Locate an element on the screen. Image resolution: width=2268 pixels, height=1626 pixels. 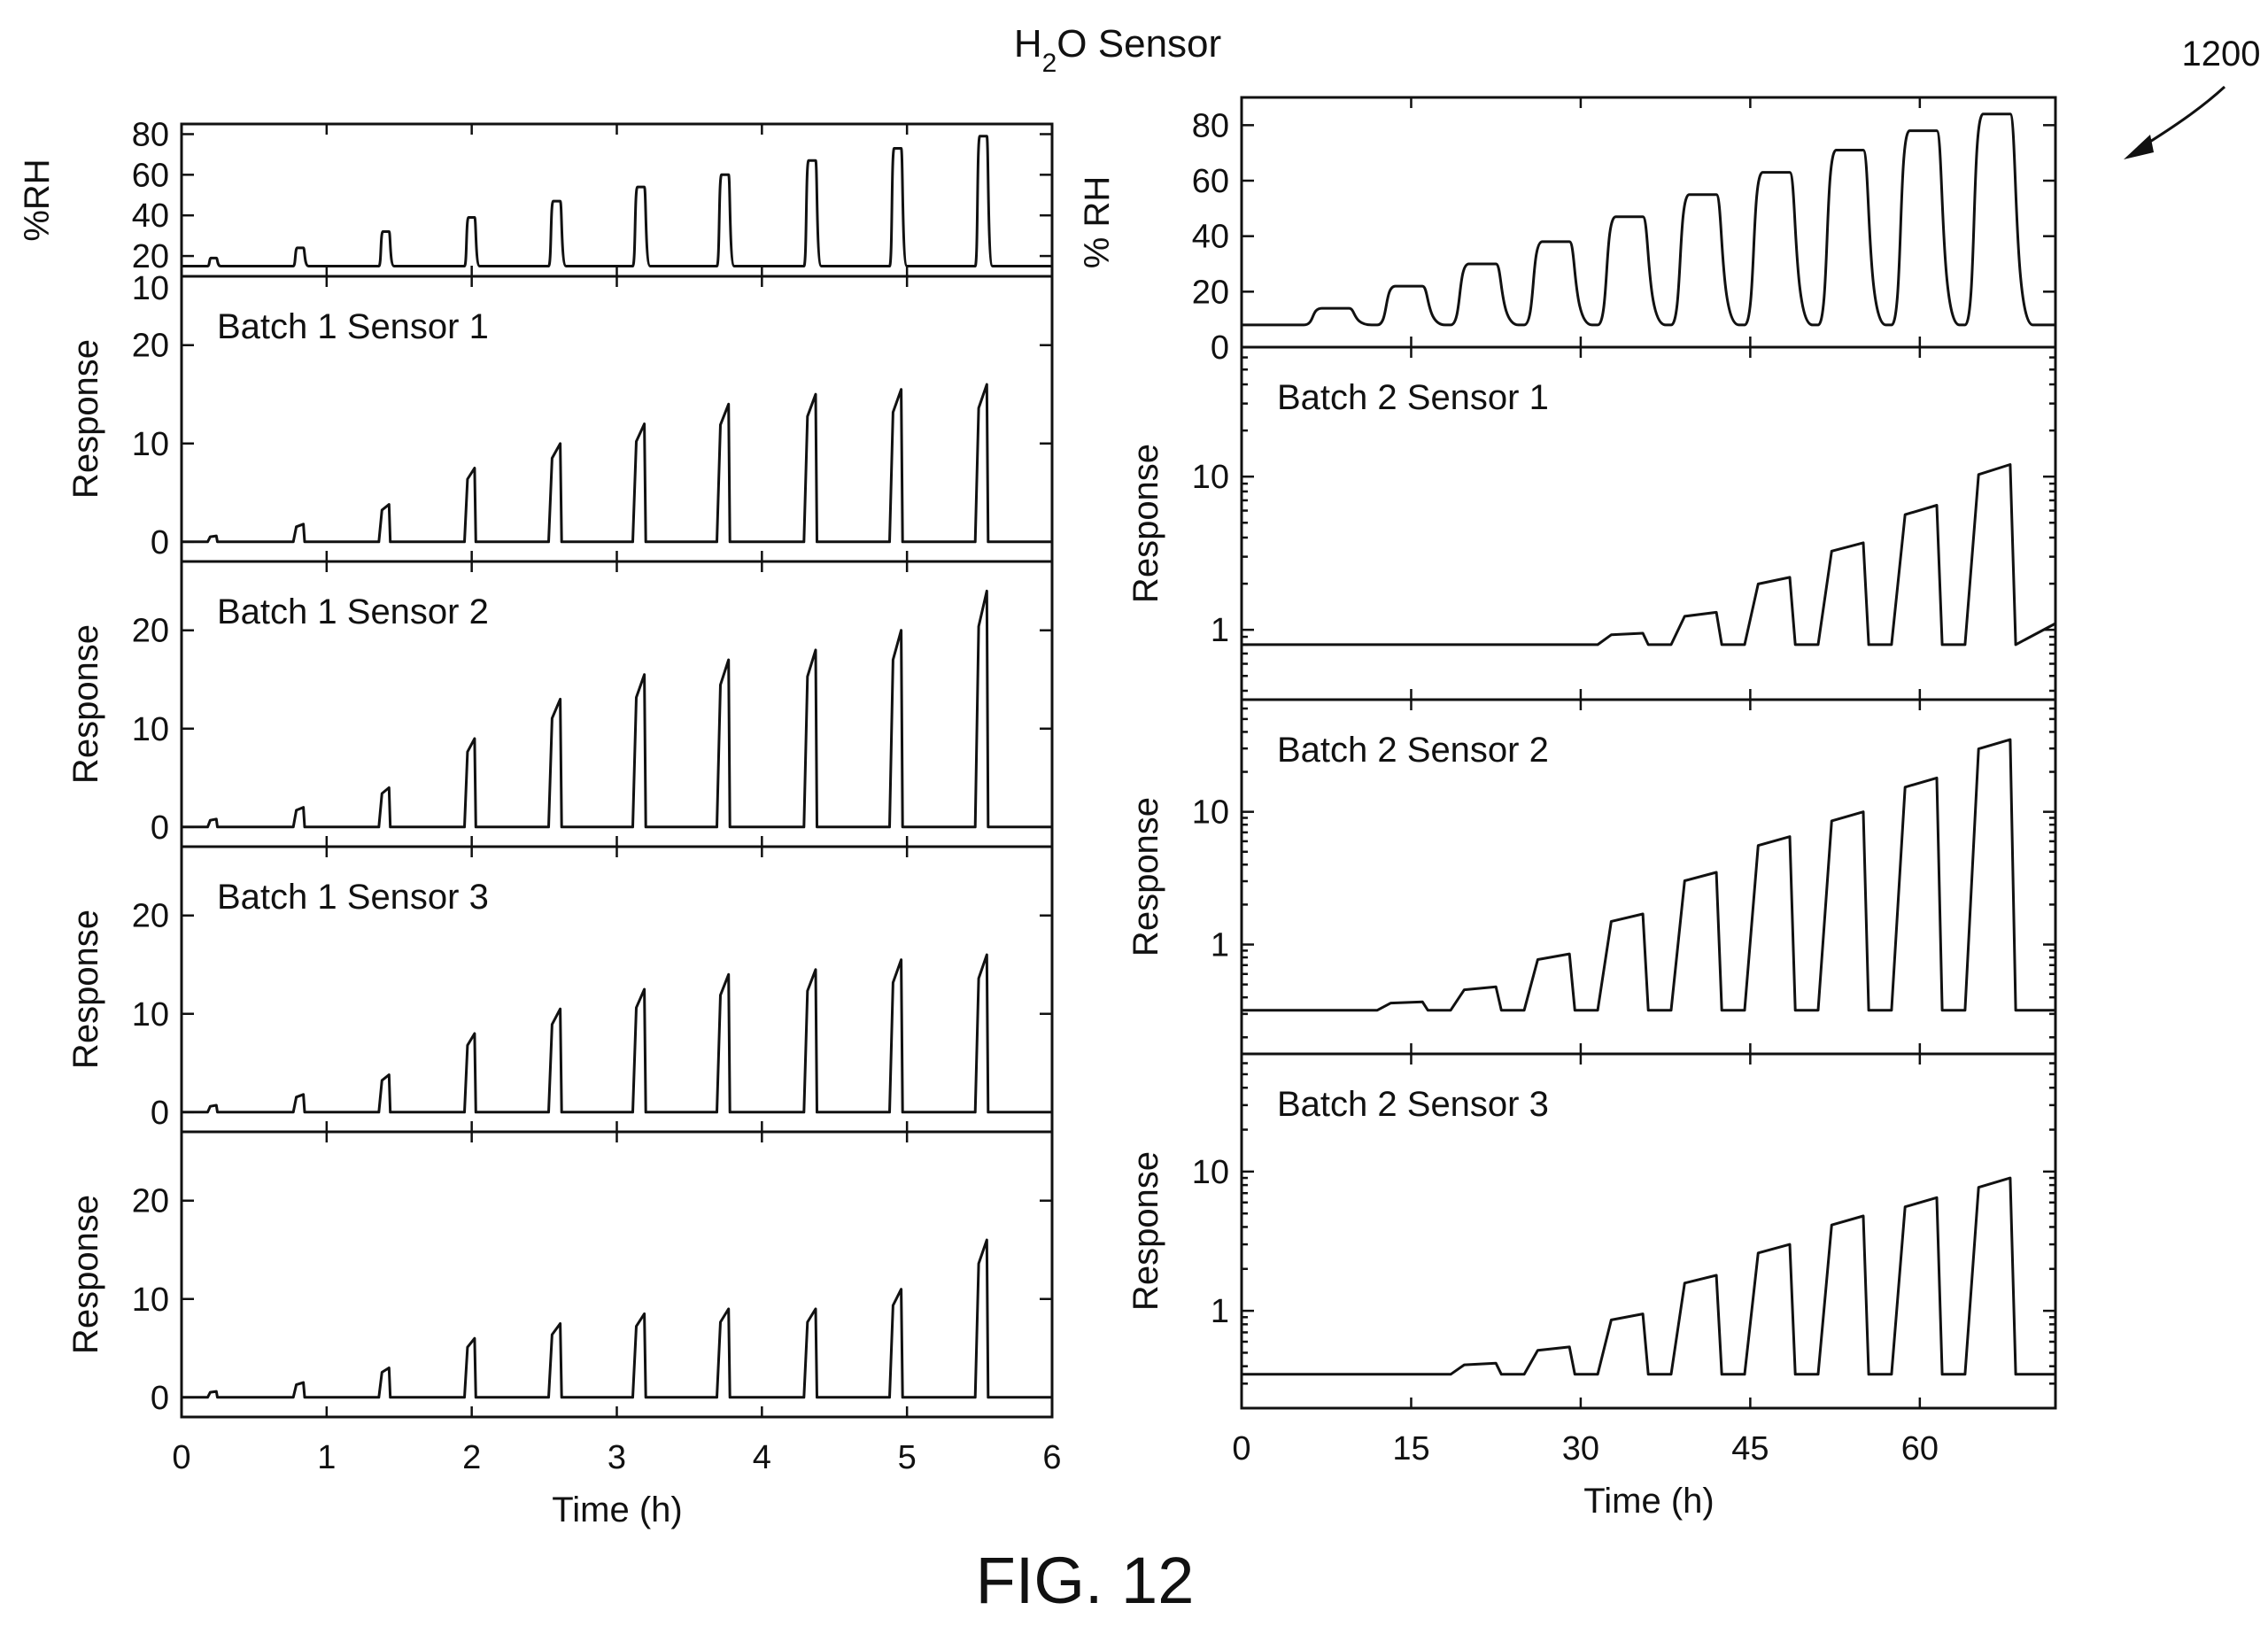
panel-label: Batch 2 Sensor 3 is located at coordinates (1413, 1104).